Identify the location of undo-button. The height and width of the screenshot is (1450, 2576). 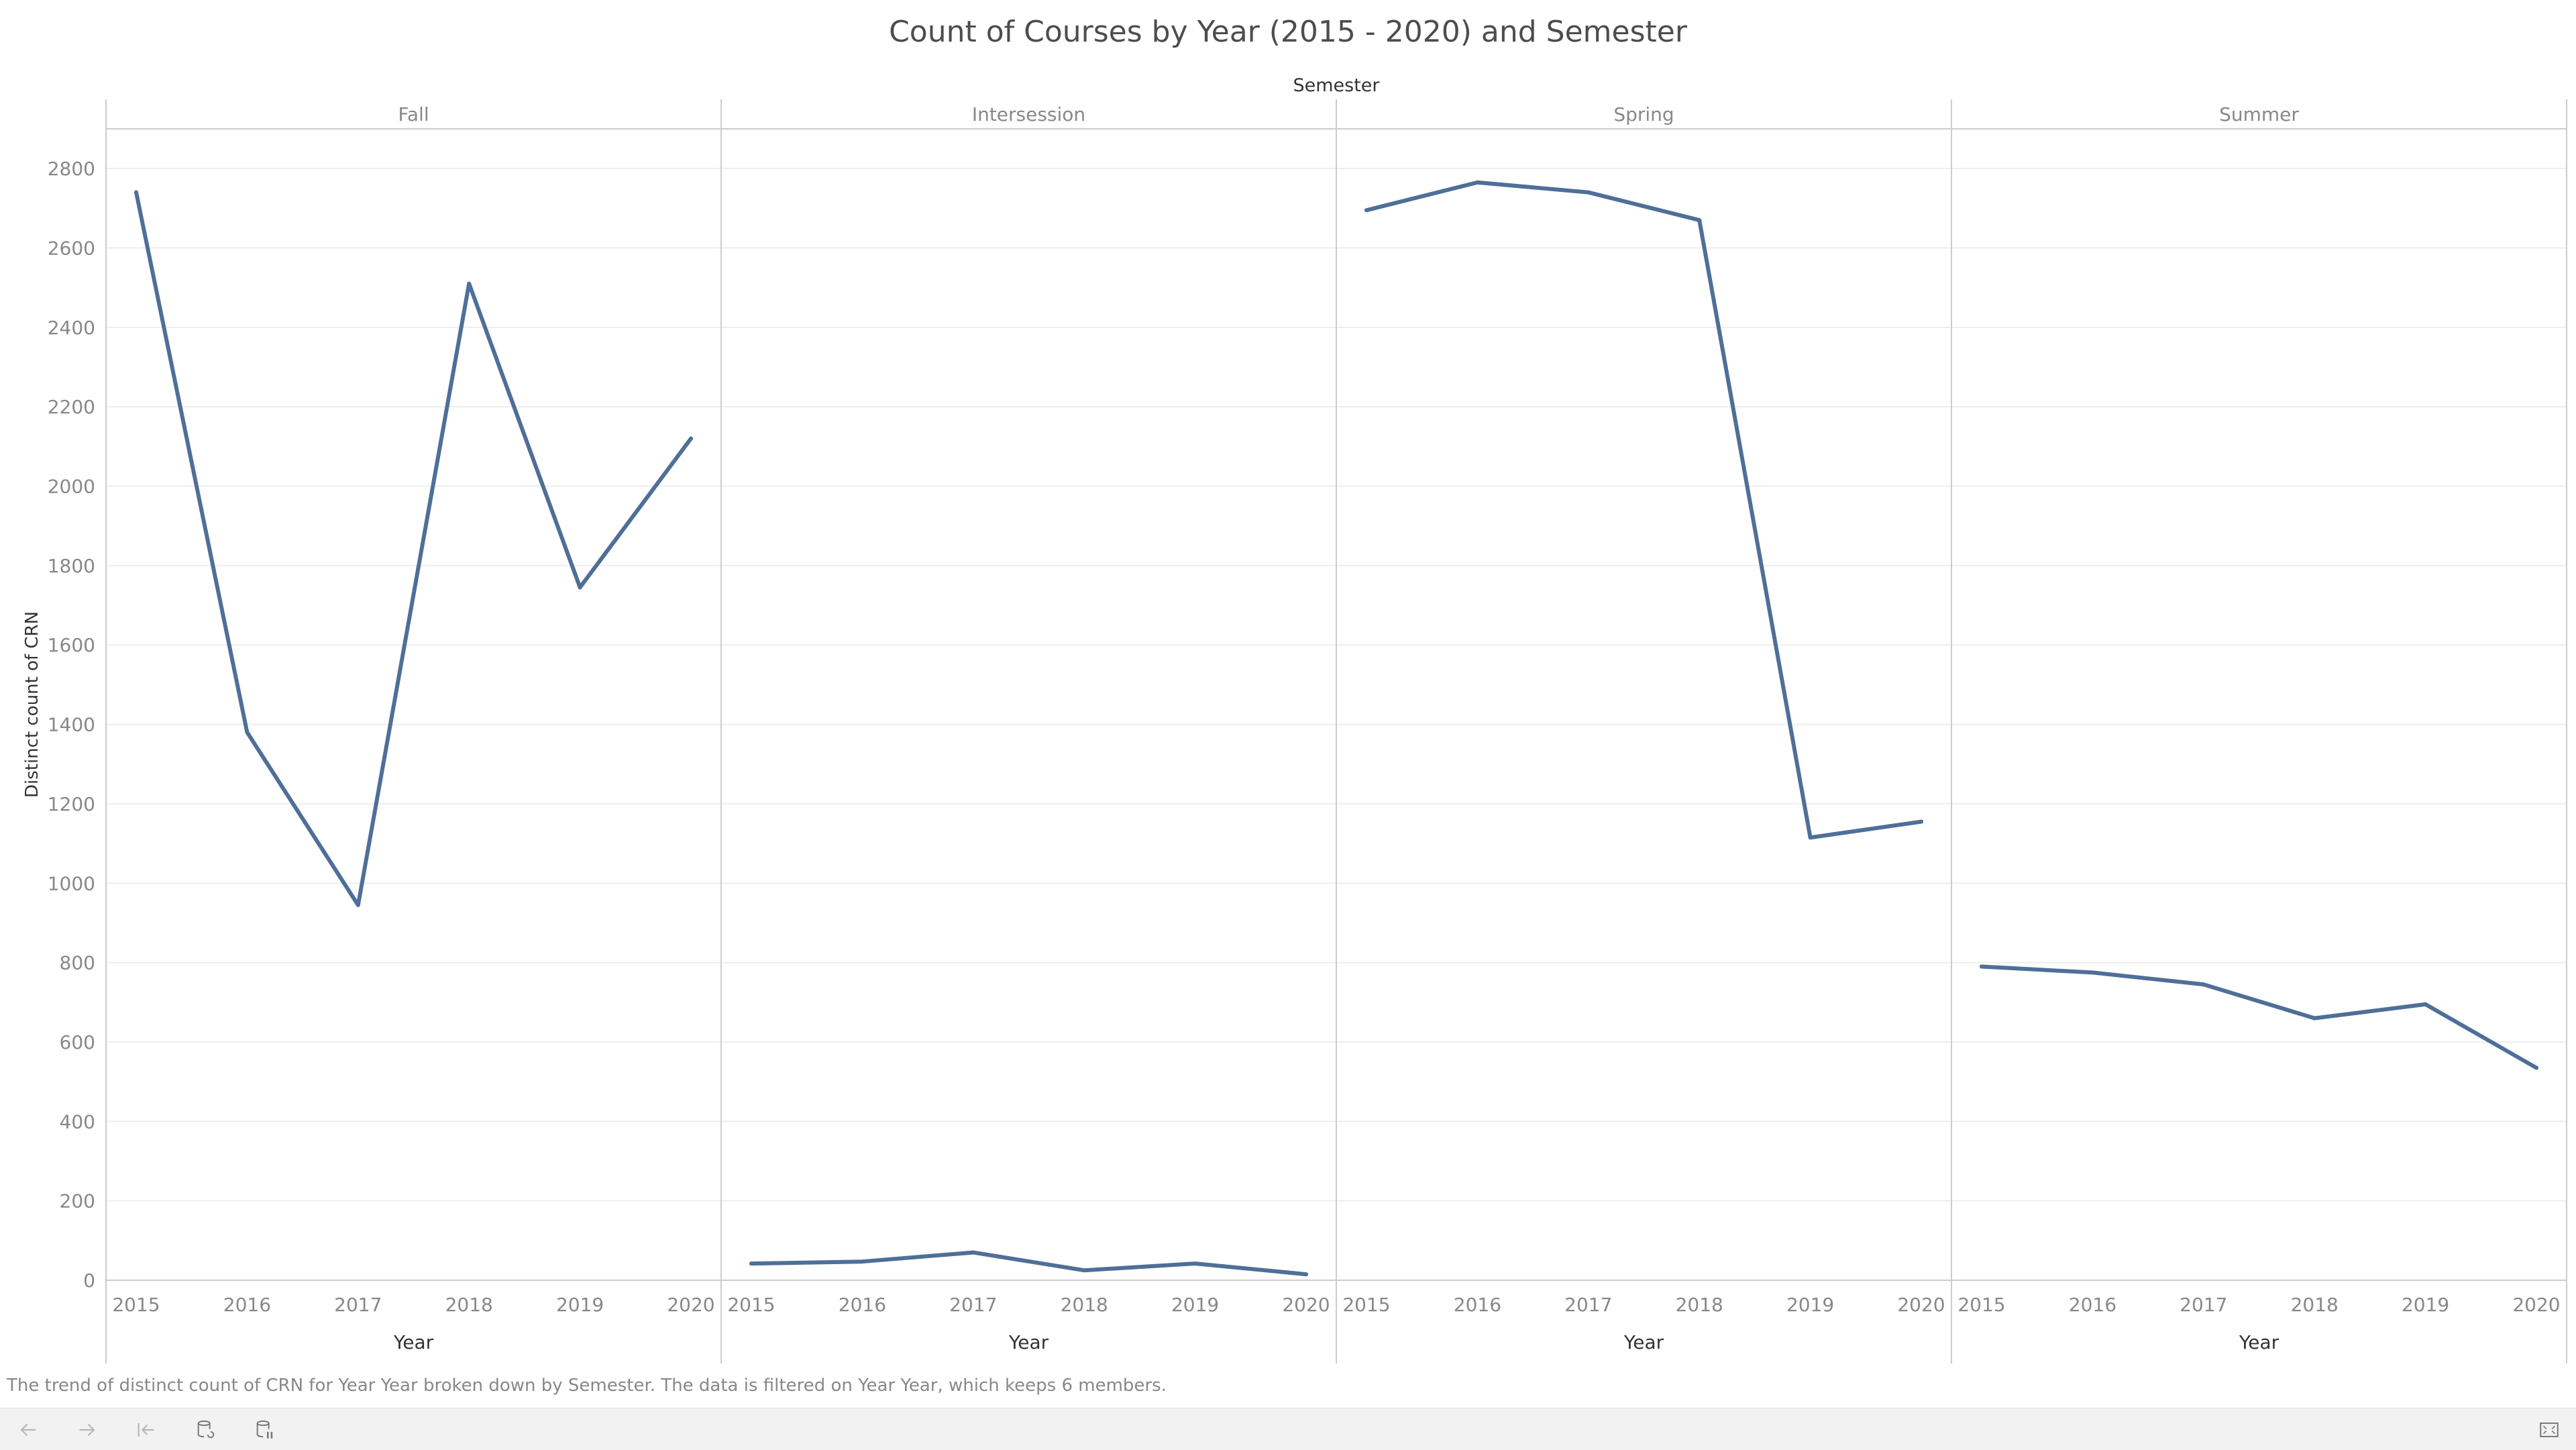
(28, 1429).